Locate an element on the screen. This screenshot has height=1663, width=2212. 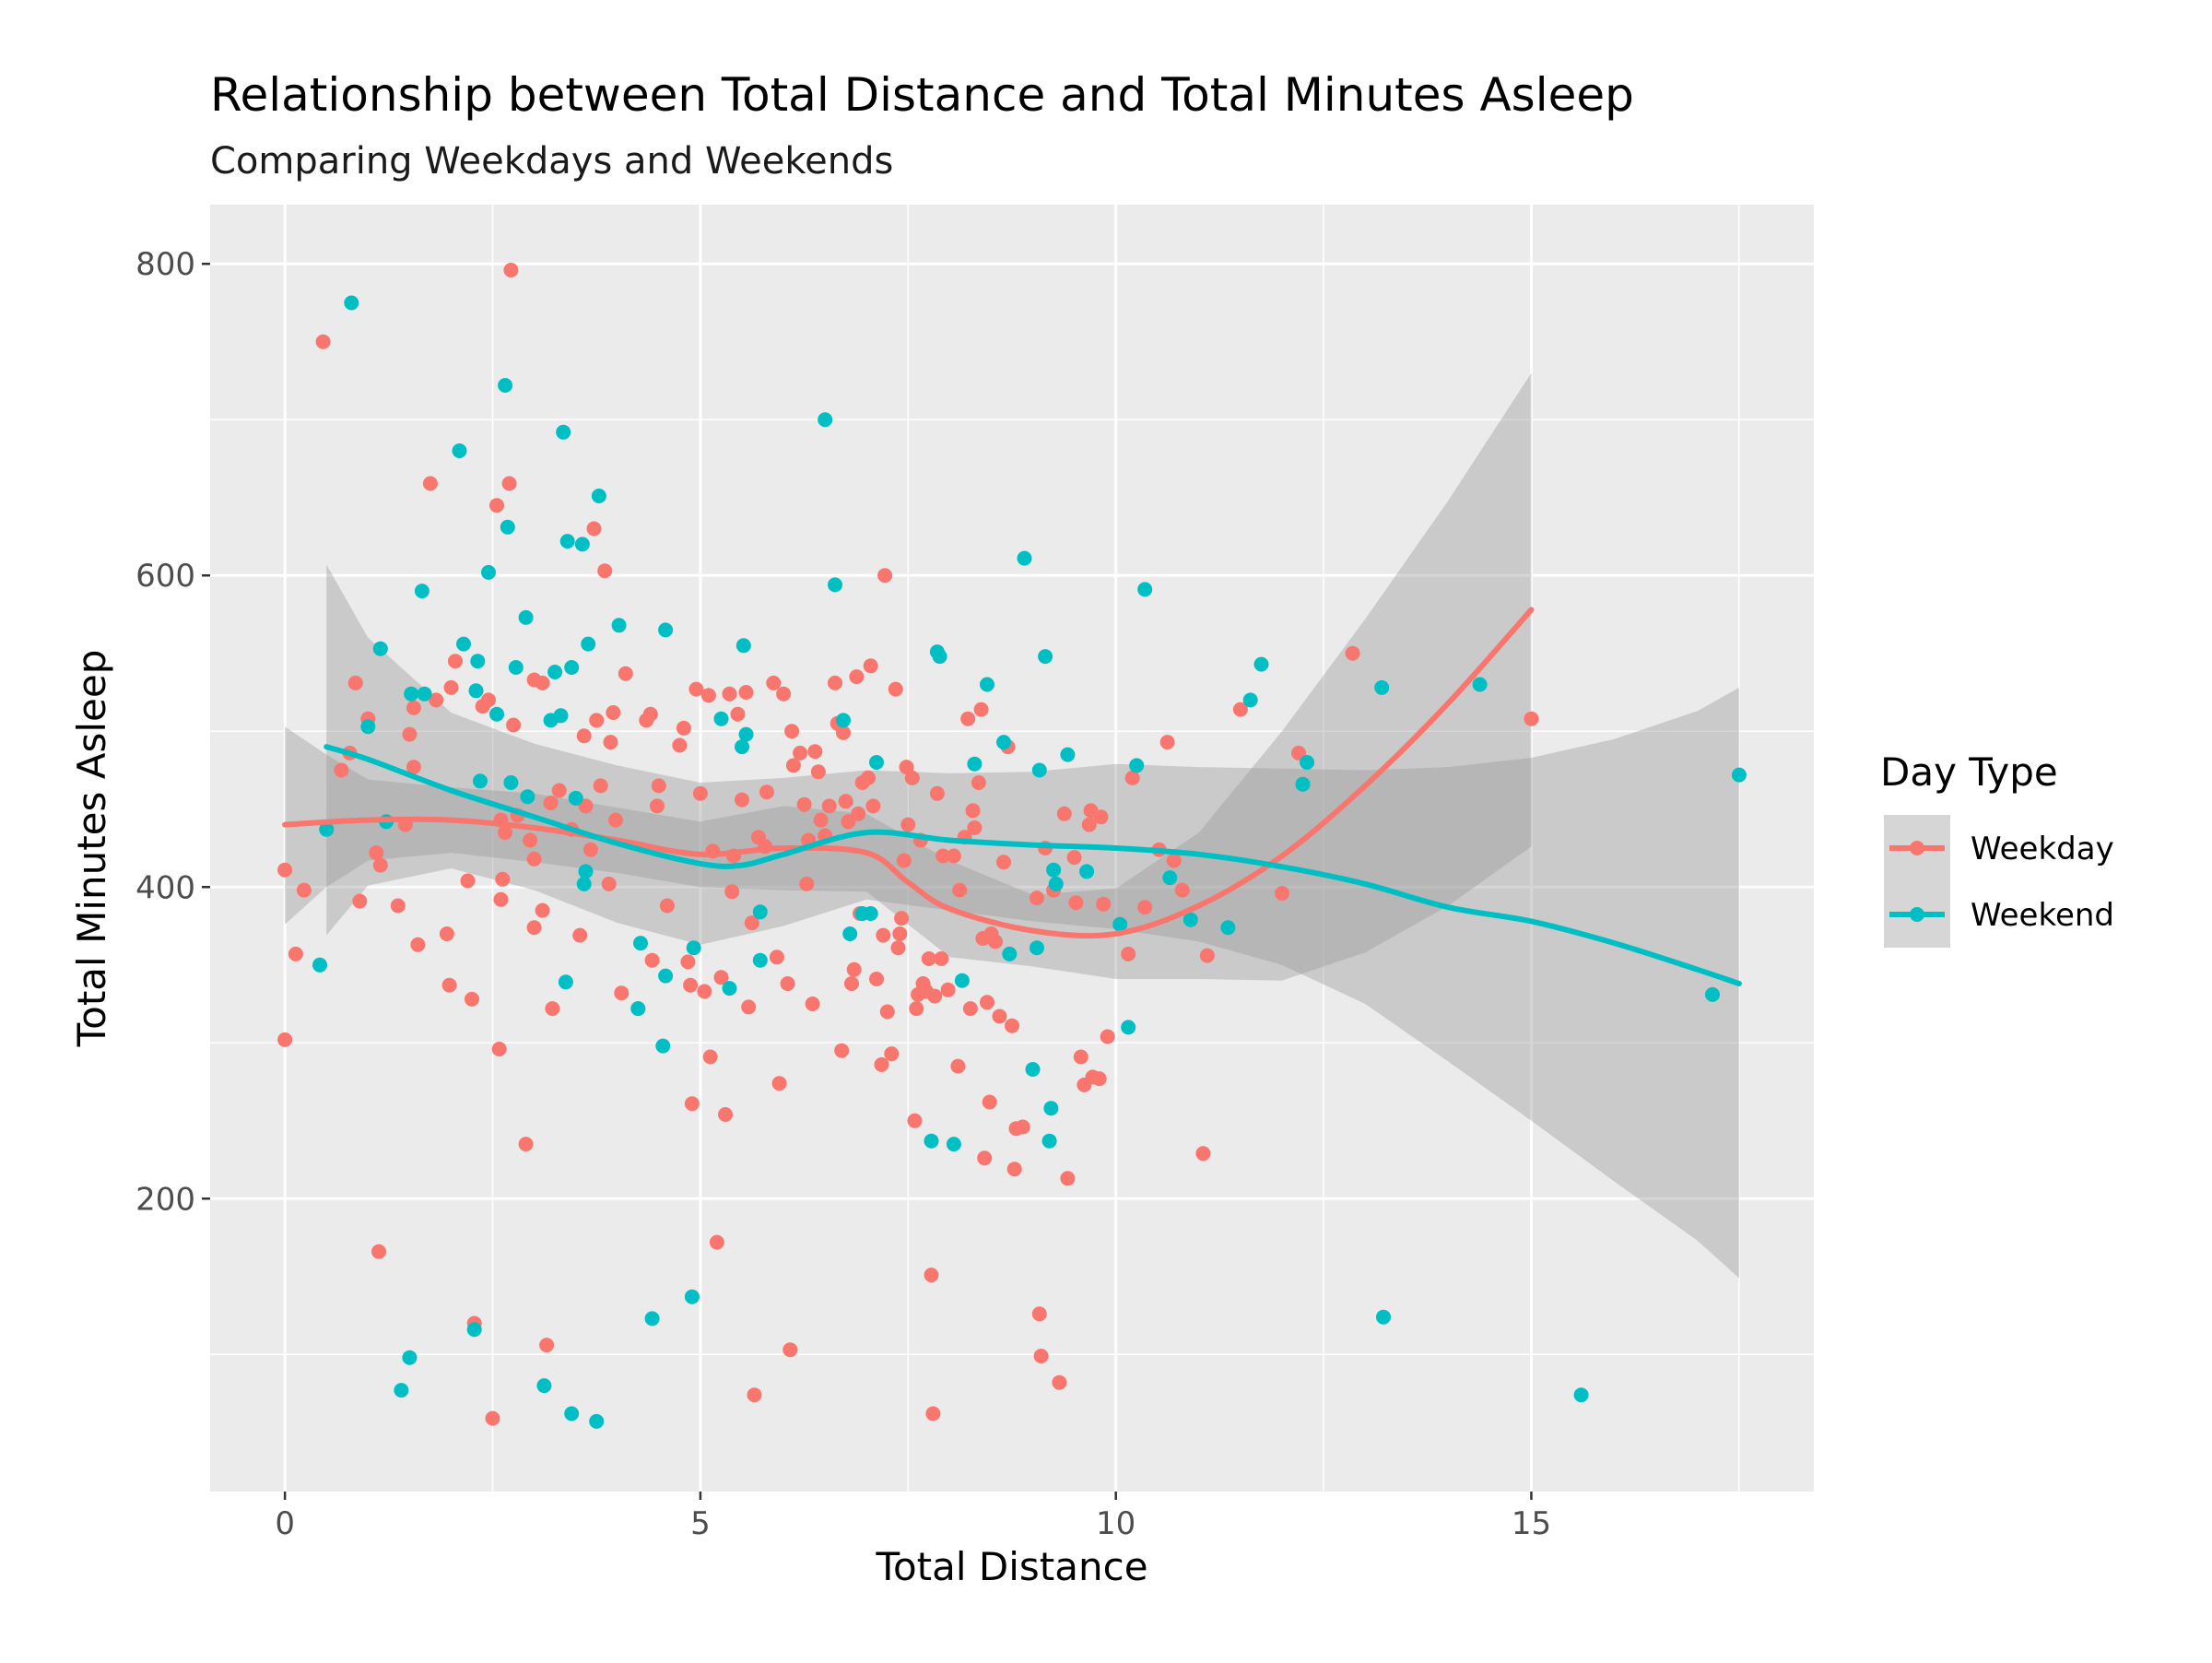
y-axis-label: Total Minutes Asleep is located at coordinates (91, 849).